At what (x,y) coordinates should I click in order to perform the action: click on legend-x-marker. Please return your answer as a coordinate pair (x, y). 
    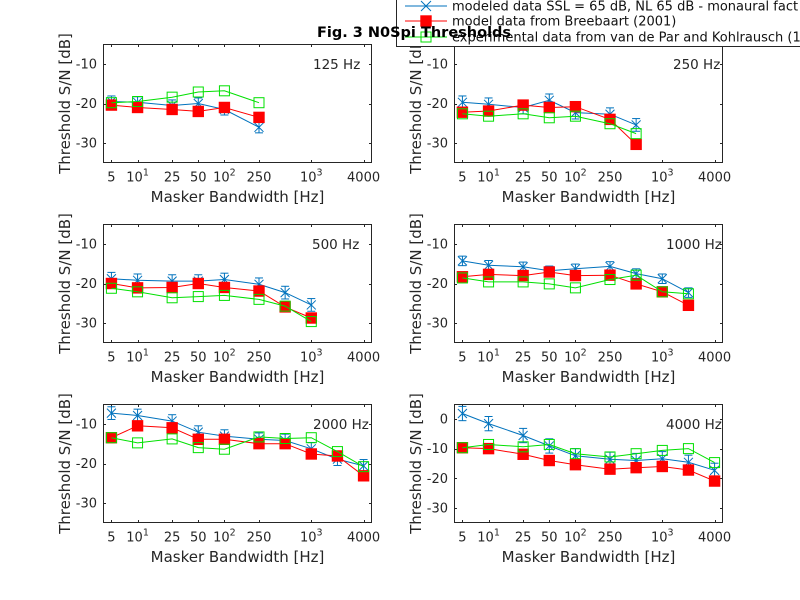
    Looking at the image, I should click on (426, 6).